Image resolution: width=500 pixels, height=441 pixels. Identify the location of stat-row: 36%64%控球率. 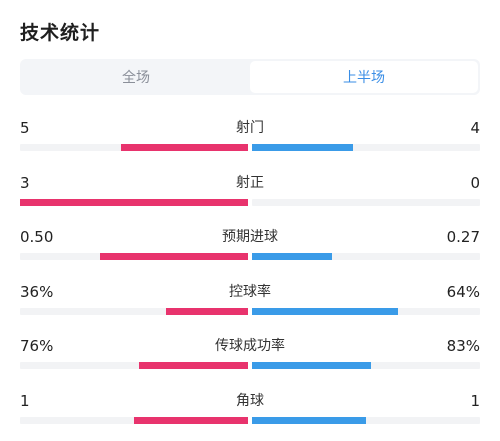
(250, 305).